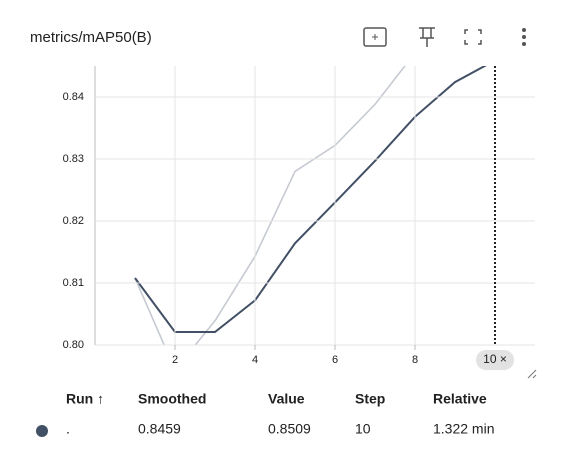 The width and height of the screenshot is (581, 472). Describe the element at coordinates (255, 360) in the screenshot. I see `x-tick-label: 4` at that location.